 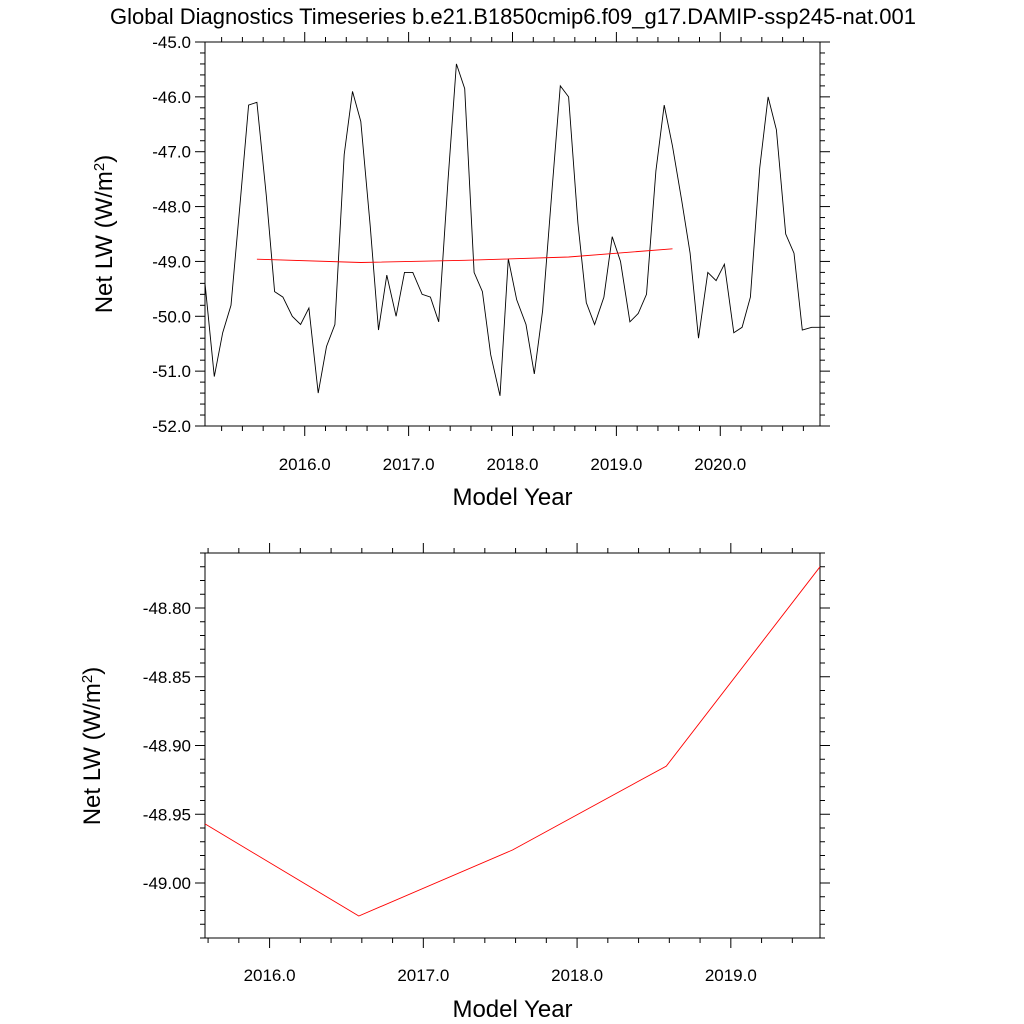 What do you see at coordinates (171, 371) in the screenshot?
I see `y-tick-label: -51.0` at bounding box center [171, 371].